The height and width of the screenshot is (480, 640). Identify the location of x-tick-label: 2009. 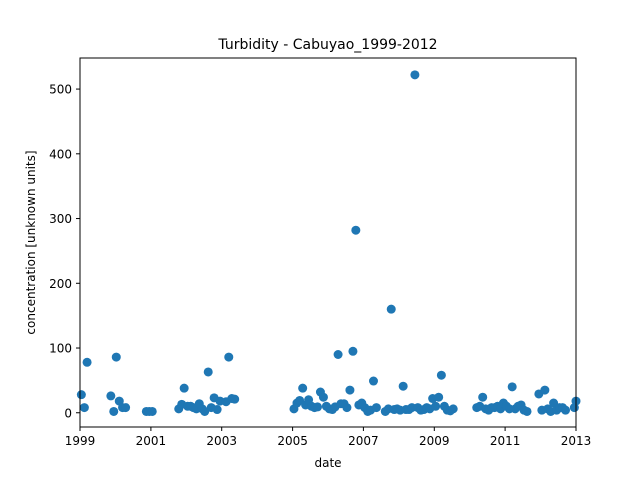
(434, 441).